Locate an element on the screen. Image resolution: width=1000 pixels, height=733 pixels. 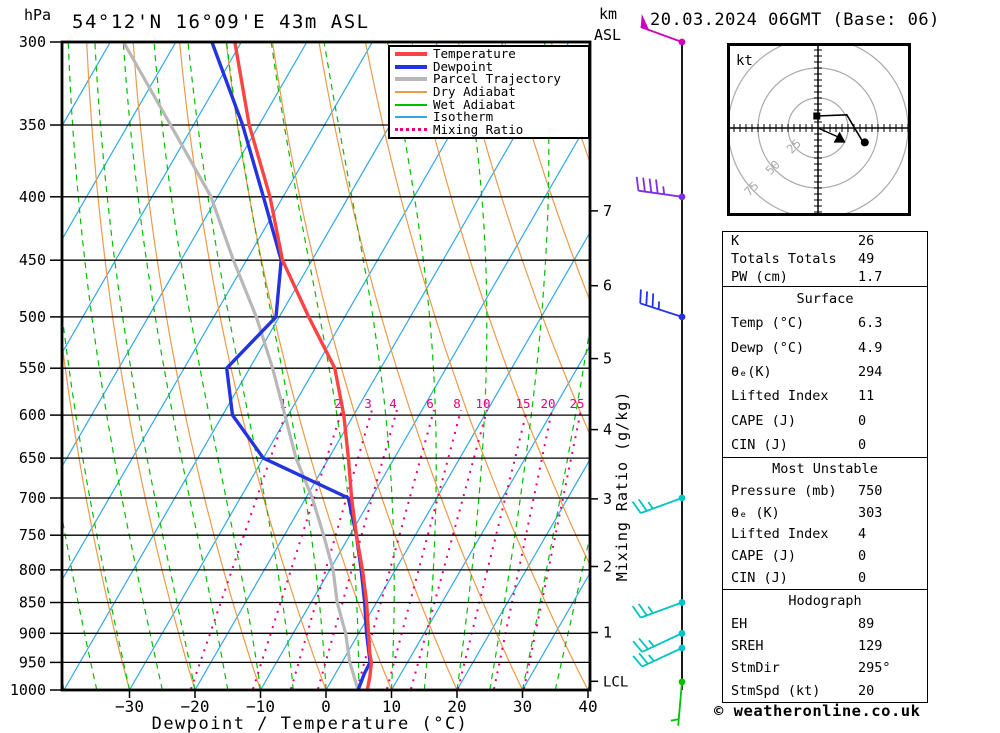
temp-axis-title: Dewpoint / Temperature (°C) is located at coordinates (310, 723).